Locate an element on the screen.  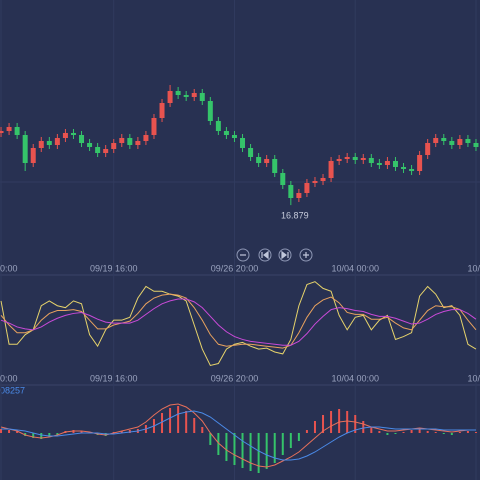
min-label: 16.879 is located at coordinates (295, 215).